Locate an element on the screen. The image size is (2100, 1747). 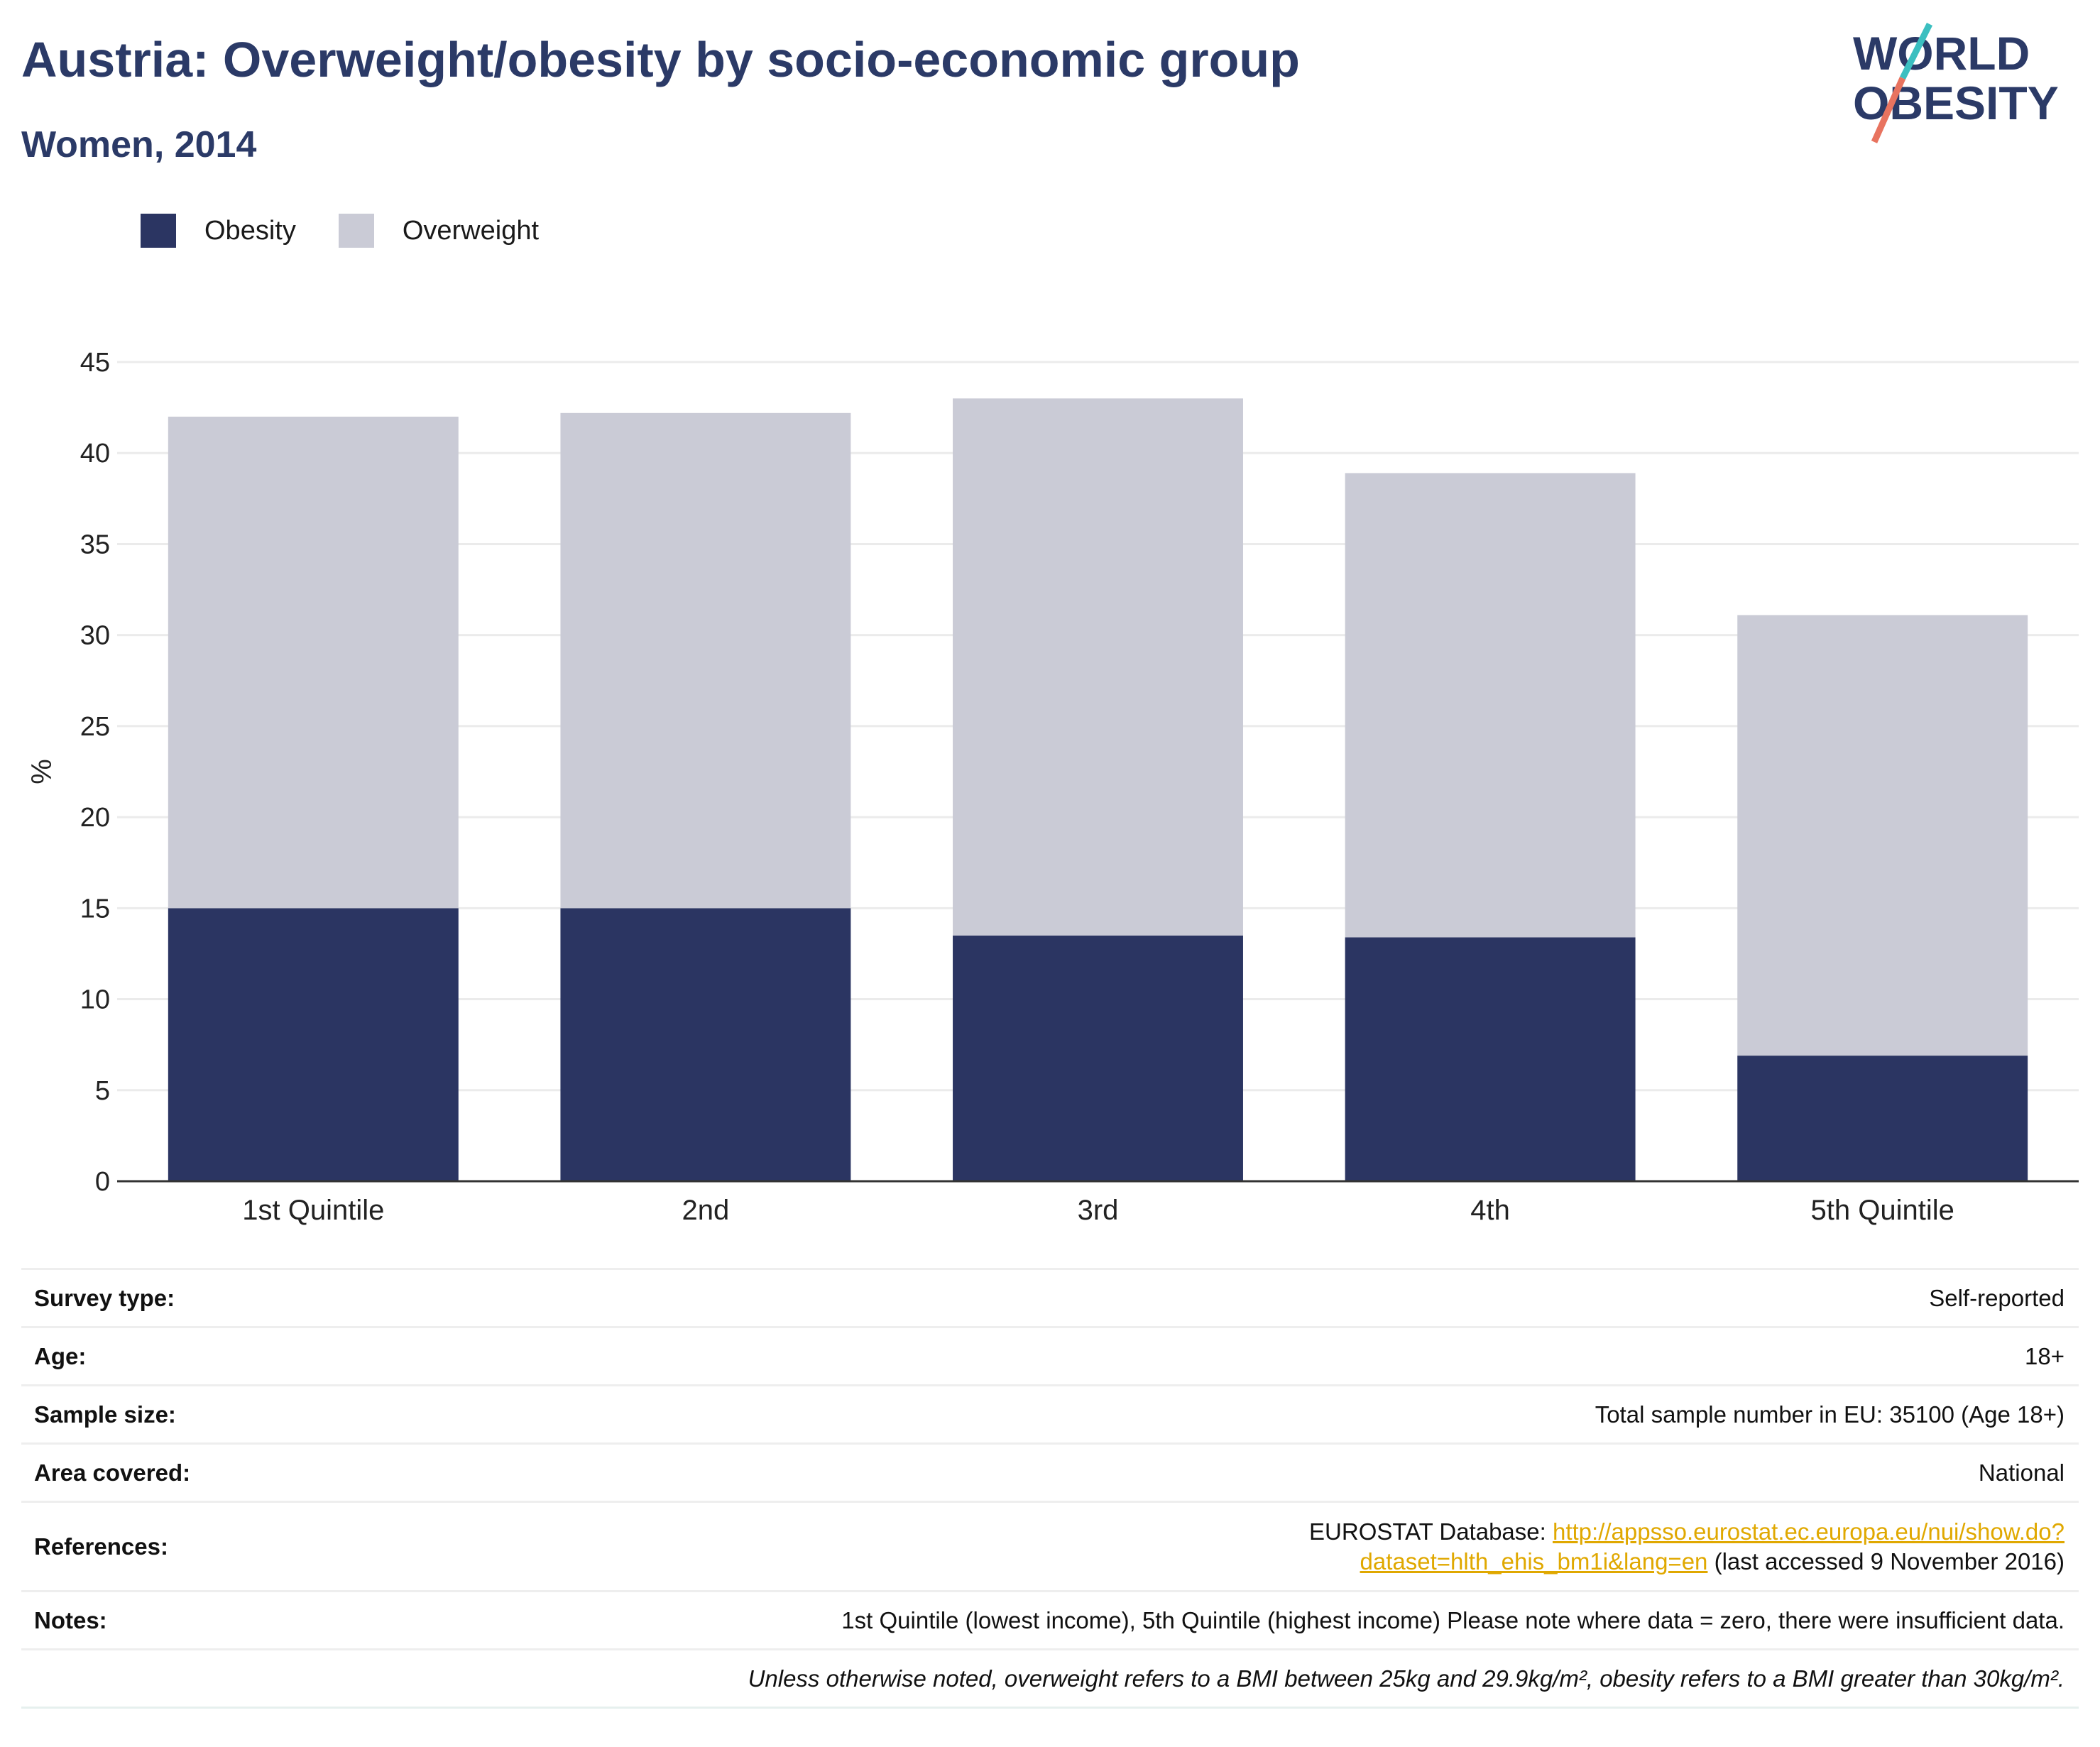
area-value: National is located at coordinates (1271, 1472).